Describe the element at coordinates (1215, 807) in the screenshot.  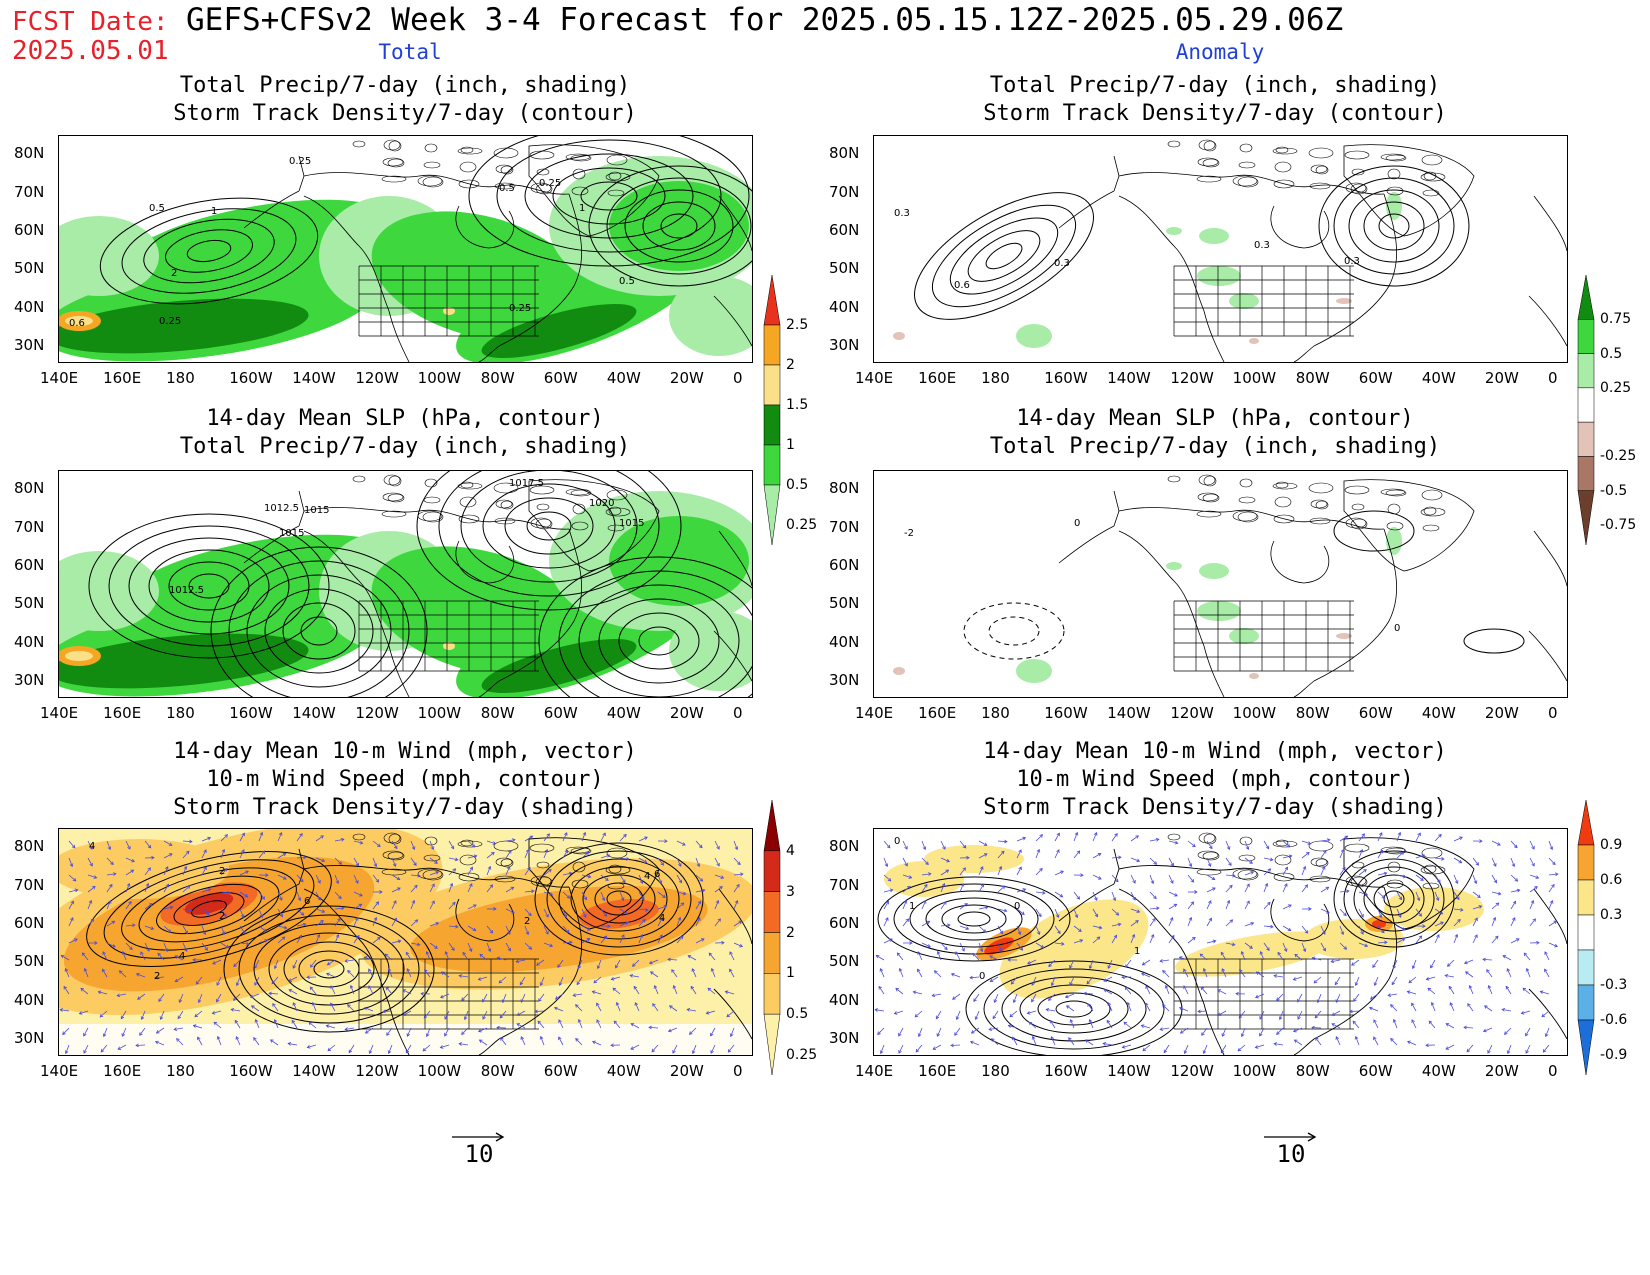
I see `panel6-title-line3: Storm Track Density/7-day (shading)` at that location.